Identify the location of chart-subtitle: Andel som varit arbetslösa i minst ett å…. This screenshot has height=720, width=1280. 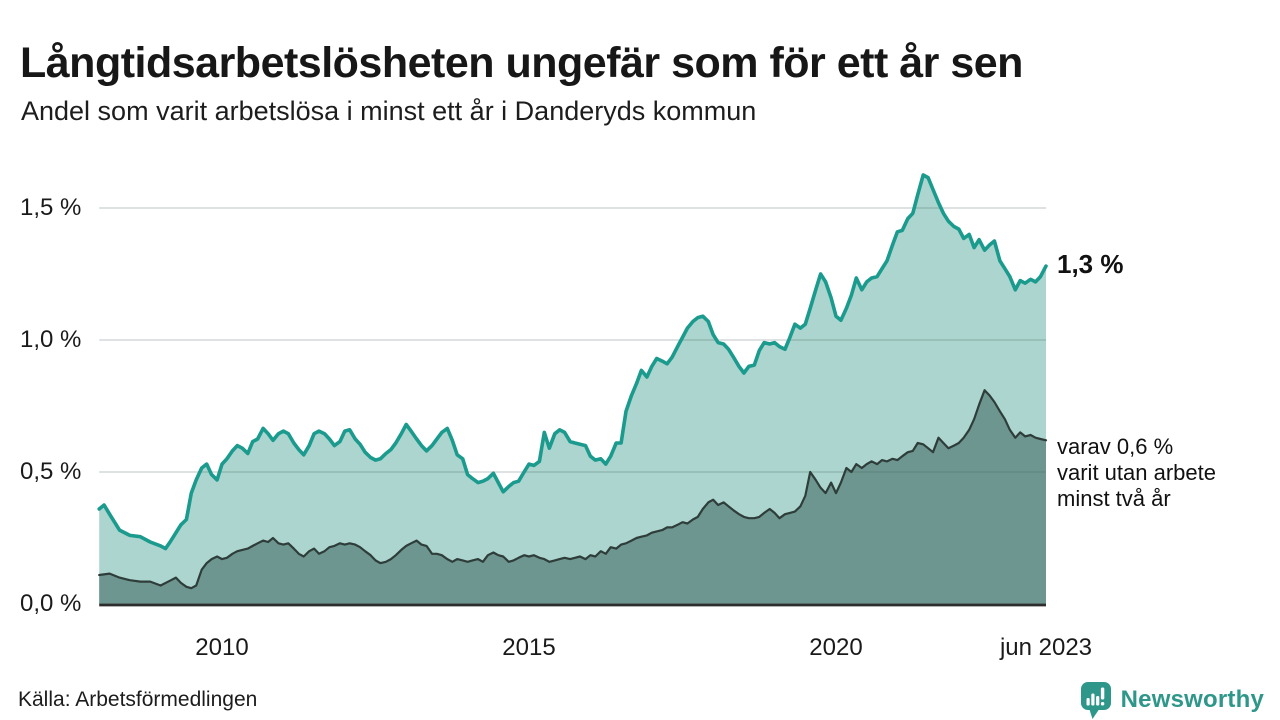
(389, 111).